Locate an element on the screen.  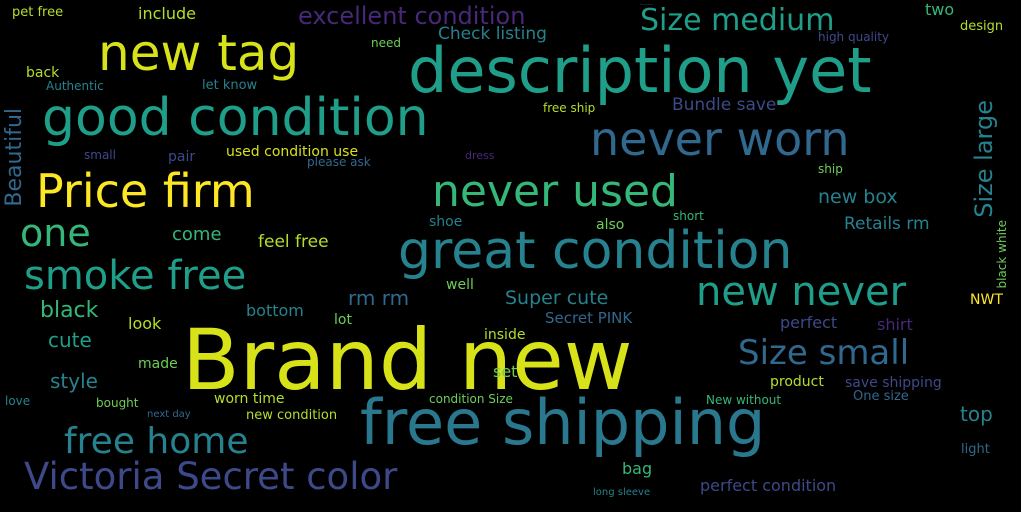
word: let know is located at coordinates (230, 85).